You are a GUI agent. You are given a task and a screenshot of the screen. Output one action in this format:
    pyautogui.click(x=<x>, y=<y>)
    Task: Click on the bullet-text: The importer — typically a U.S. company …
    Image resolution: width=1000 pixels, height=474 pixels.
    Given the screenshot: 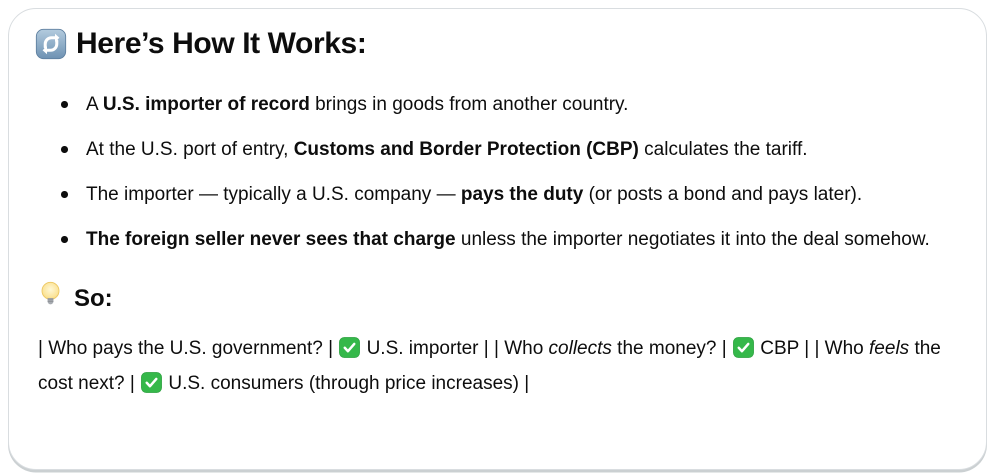 What is the action you would take?
    pyautogui.click(x=273, y=194)
    